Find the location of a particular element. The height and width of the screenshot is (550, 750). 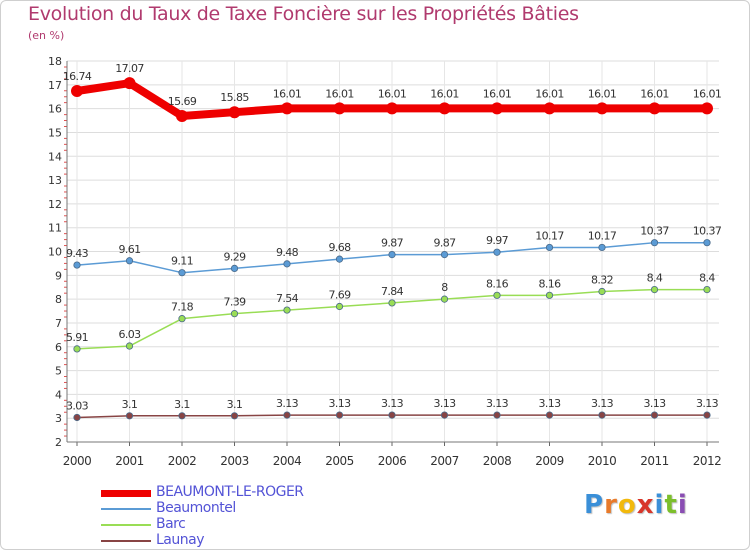

data-label: 7.69 is located at coordinates (339, 295).